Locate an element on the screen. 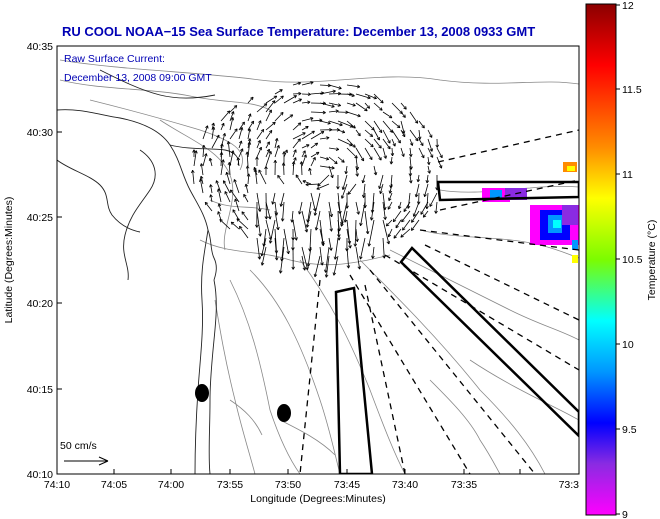 Image resolution: width=660 pixels, height=519 pixels. current-time: December 13, 2008 09:00 GMT is located at coordinates (138, 78).